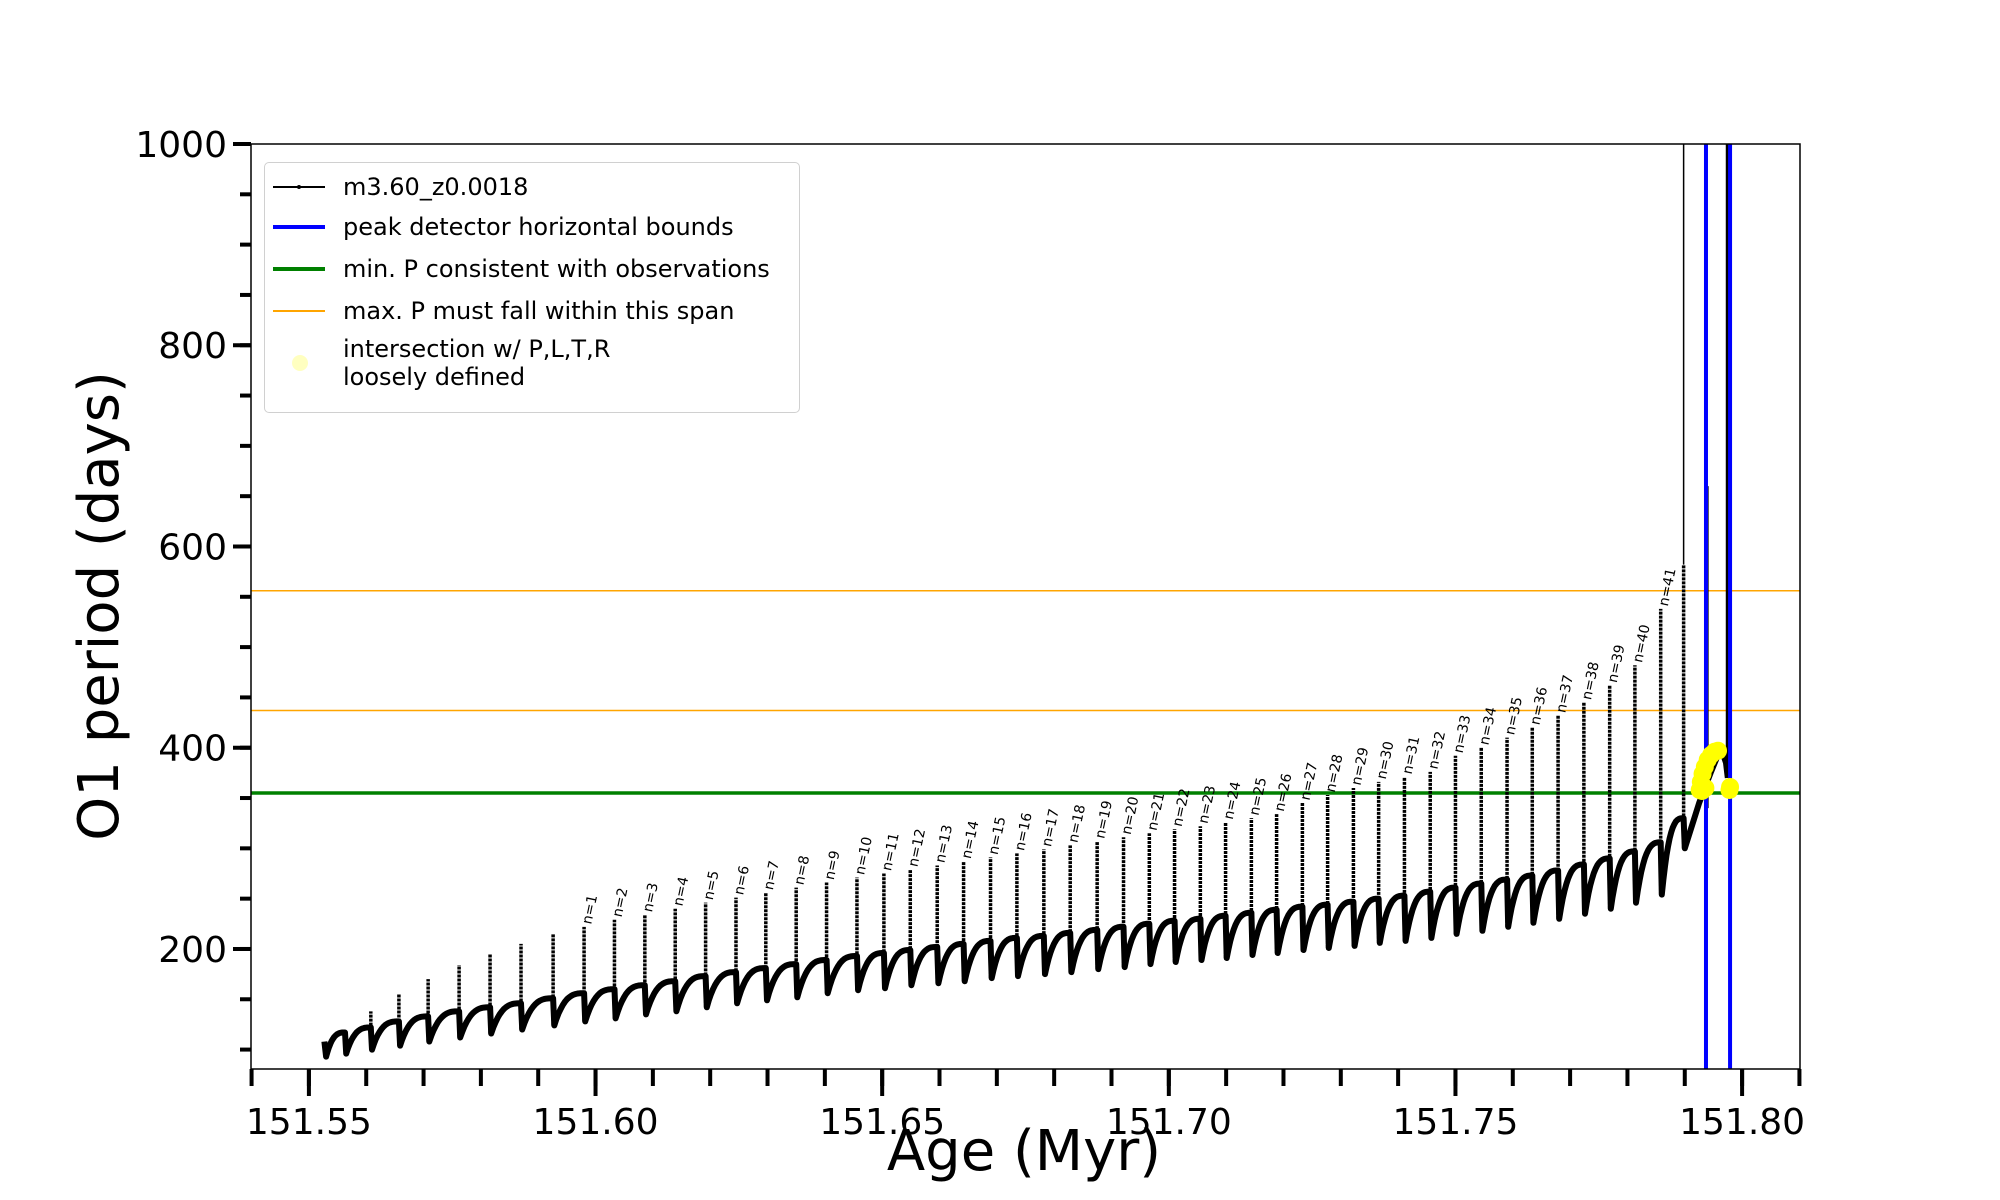 The width and height of the screenshot is (2000, 1200). What do you see at coordinates (181, 145) in the screenshot?
I see `y-tick-label: 1000` at bounding box center [181, 145].